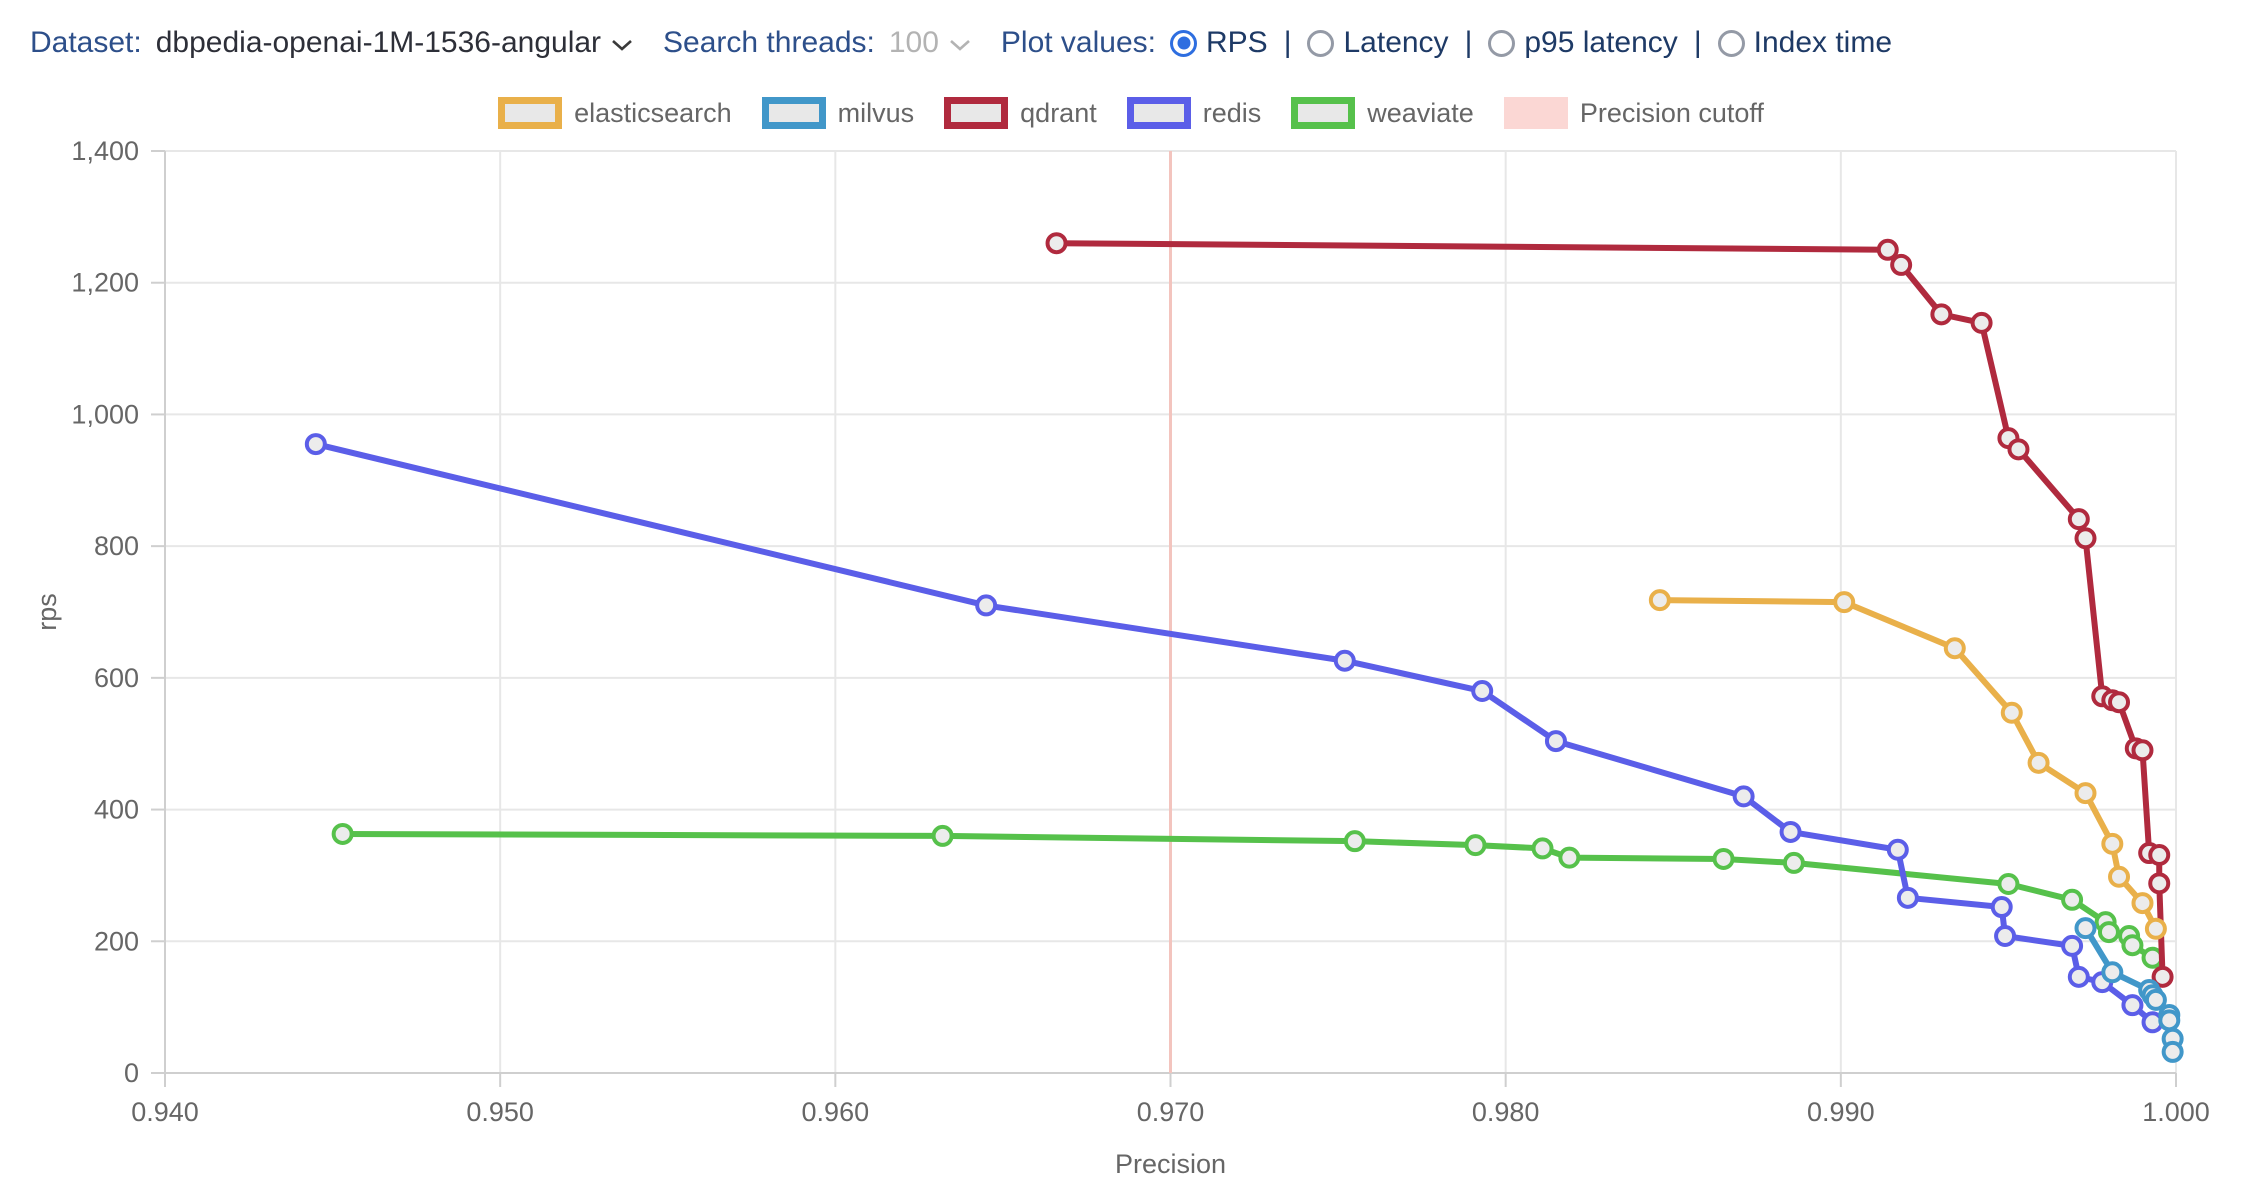 The height and width of the screenshot is (1178, 2262). Describe the element at coordinates (500, 1112) in the screenshot. I see `x-tick-label: 0.950` at that location.